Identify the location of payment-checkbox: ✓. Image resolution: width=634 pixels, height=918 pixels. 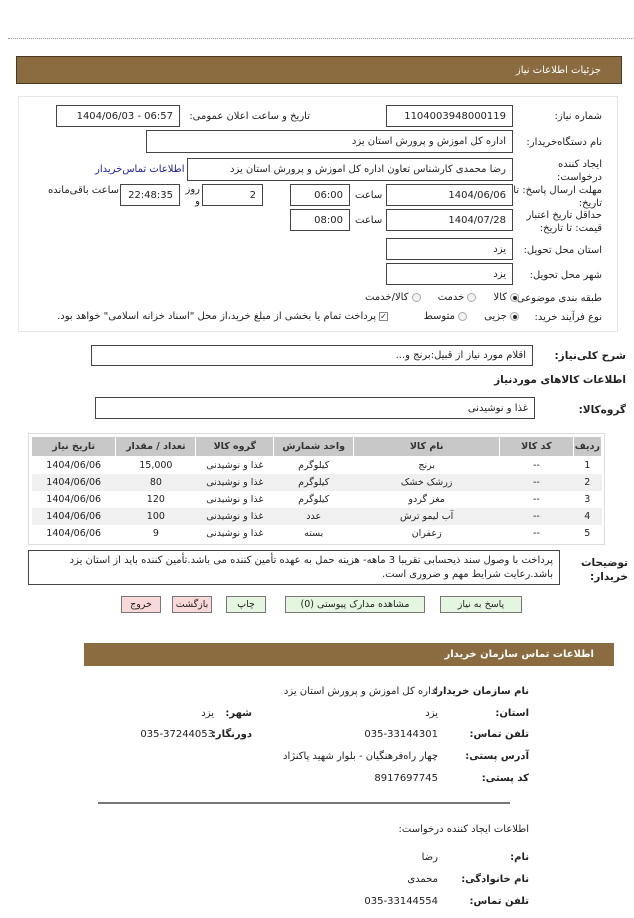
(383, 316).